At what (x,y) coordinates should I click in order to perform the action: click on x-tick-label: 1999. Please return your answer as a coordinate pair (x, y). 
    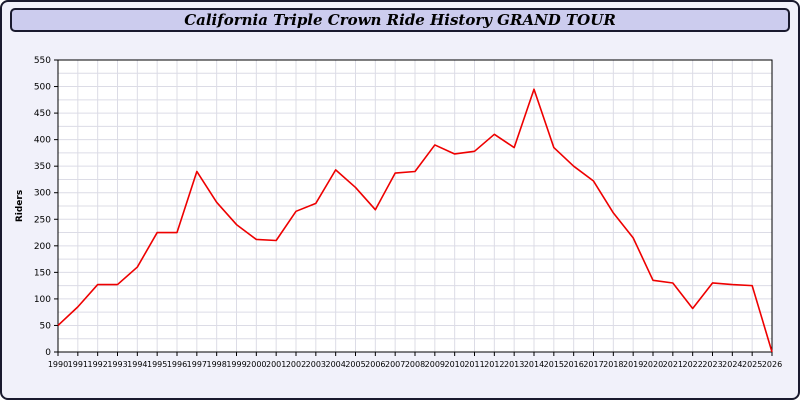
    Looking at the image, I should click on (236, 364).